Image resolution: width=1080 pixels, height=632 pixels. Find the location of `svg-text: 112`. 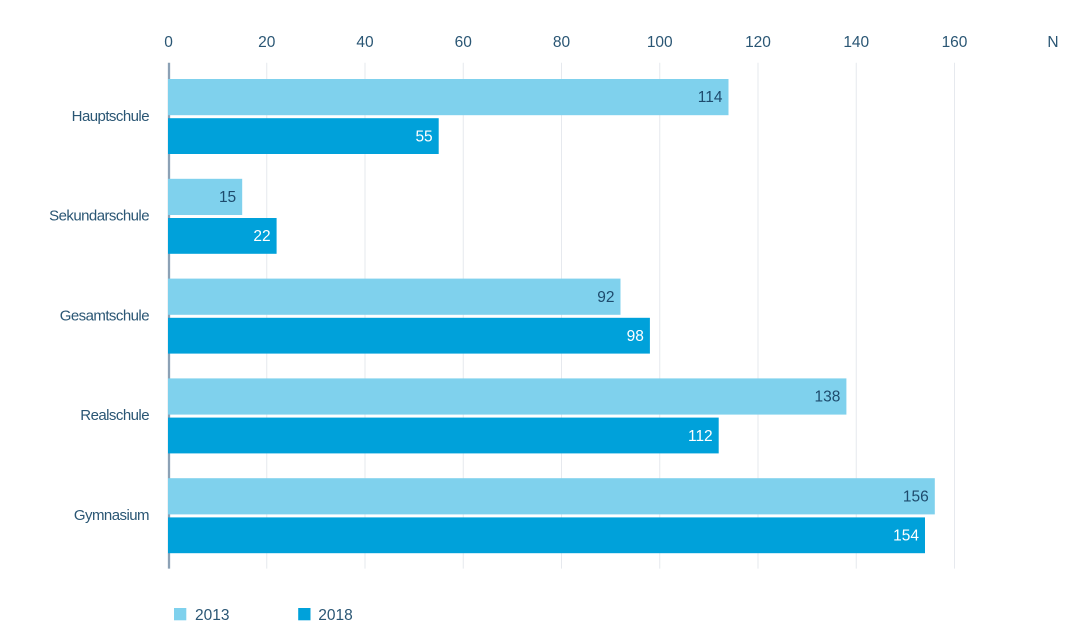

svg-text: 112 is located at coordinates (700, 436).